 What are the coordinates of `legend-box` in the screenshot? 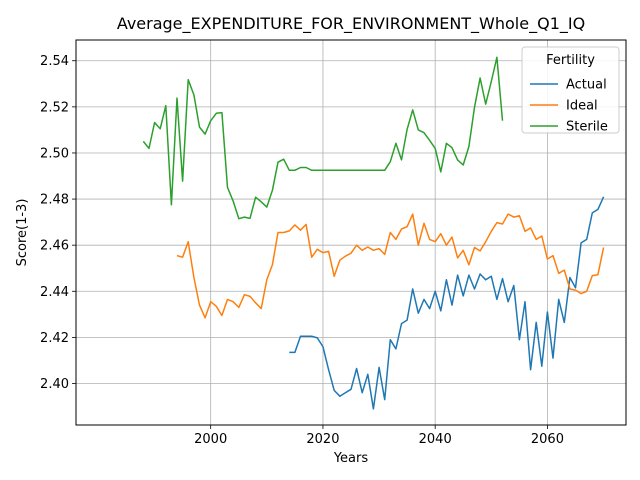 It's located at (570, 90).